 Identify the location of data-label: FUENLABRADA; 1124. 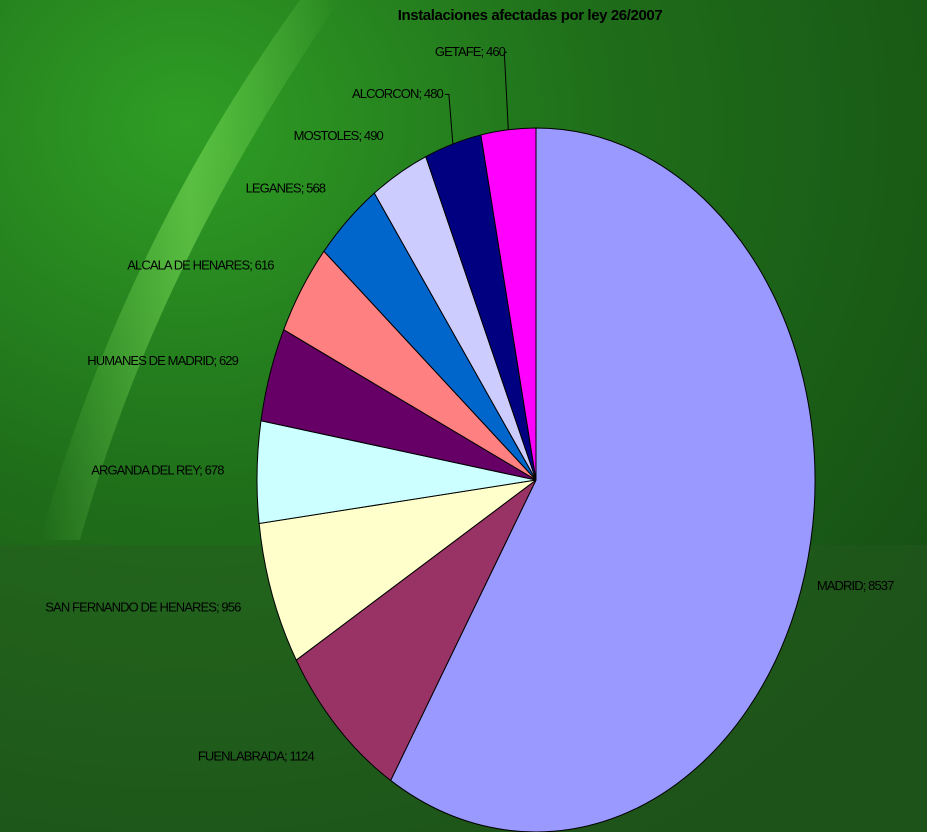
(256, 756).